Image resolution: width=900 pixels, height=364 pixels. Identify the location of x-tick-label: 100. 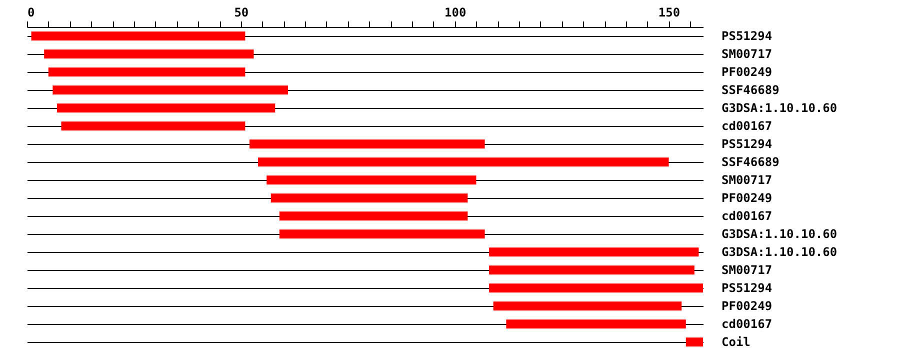
(455, 13).